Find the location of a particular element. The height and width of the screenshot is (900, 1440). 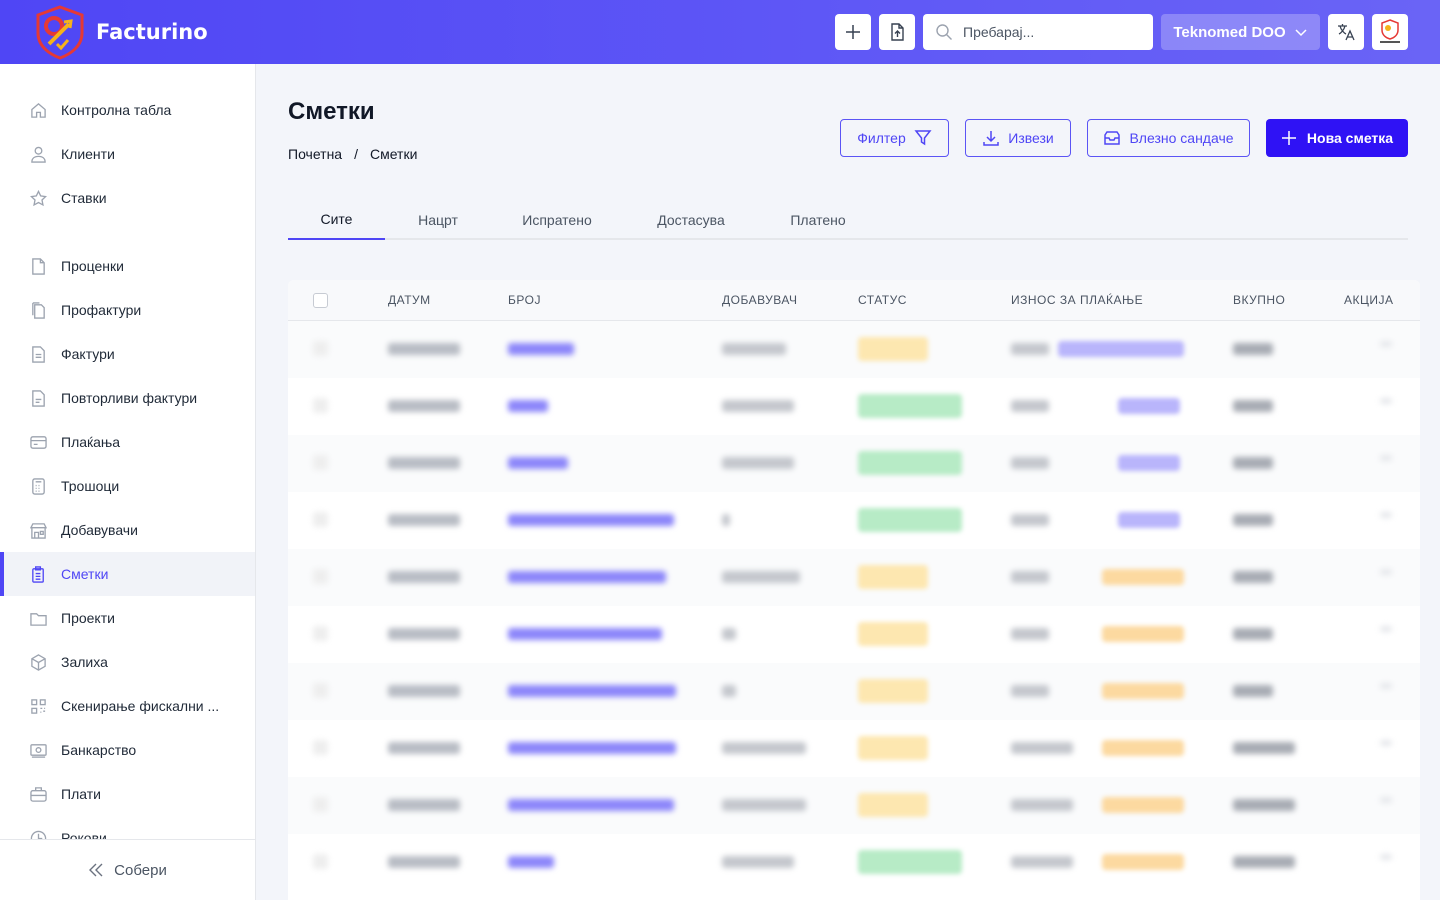

tab-0: Сите is located at coordinates (336, 220).